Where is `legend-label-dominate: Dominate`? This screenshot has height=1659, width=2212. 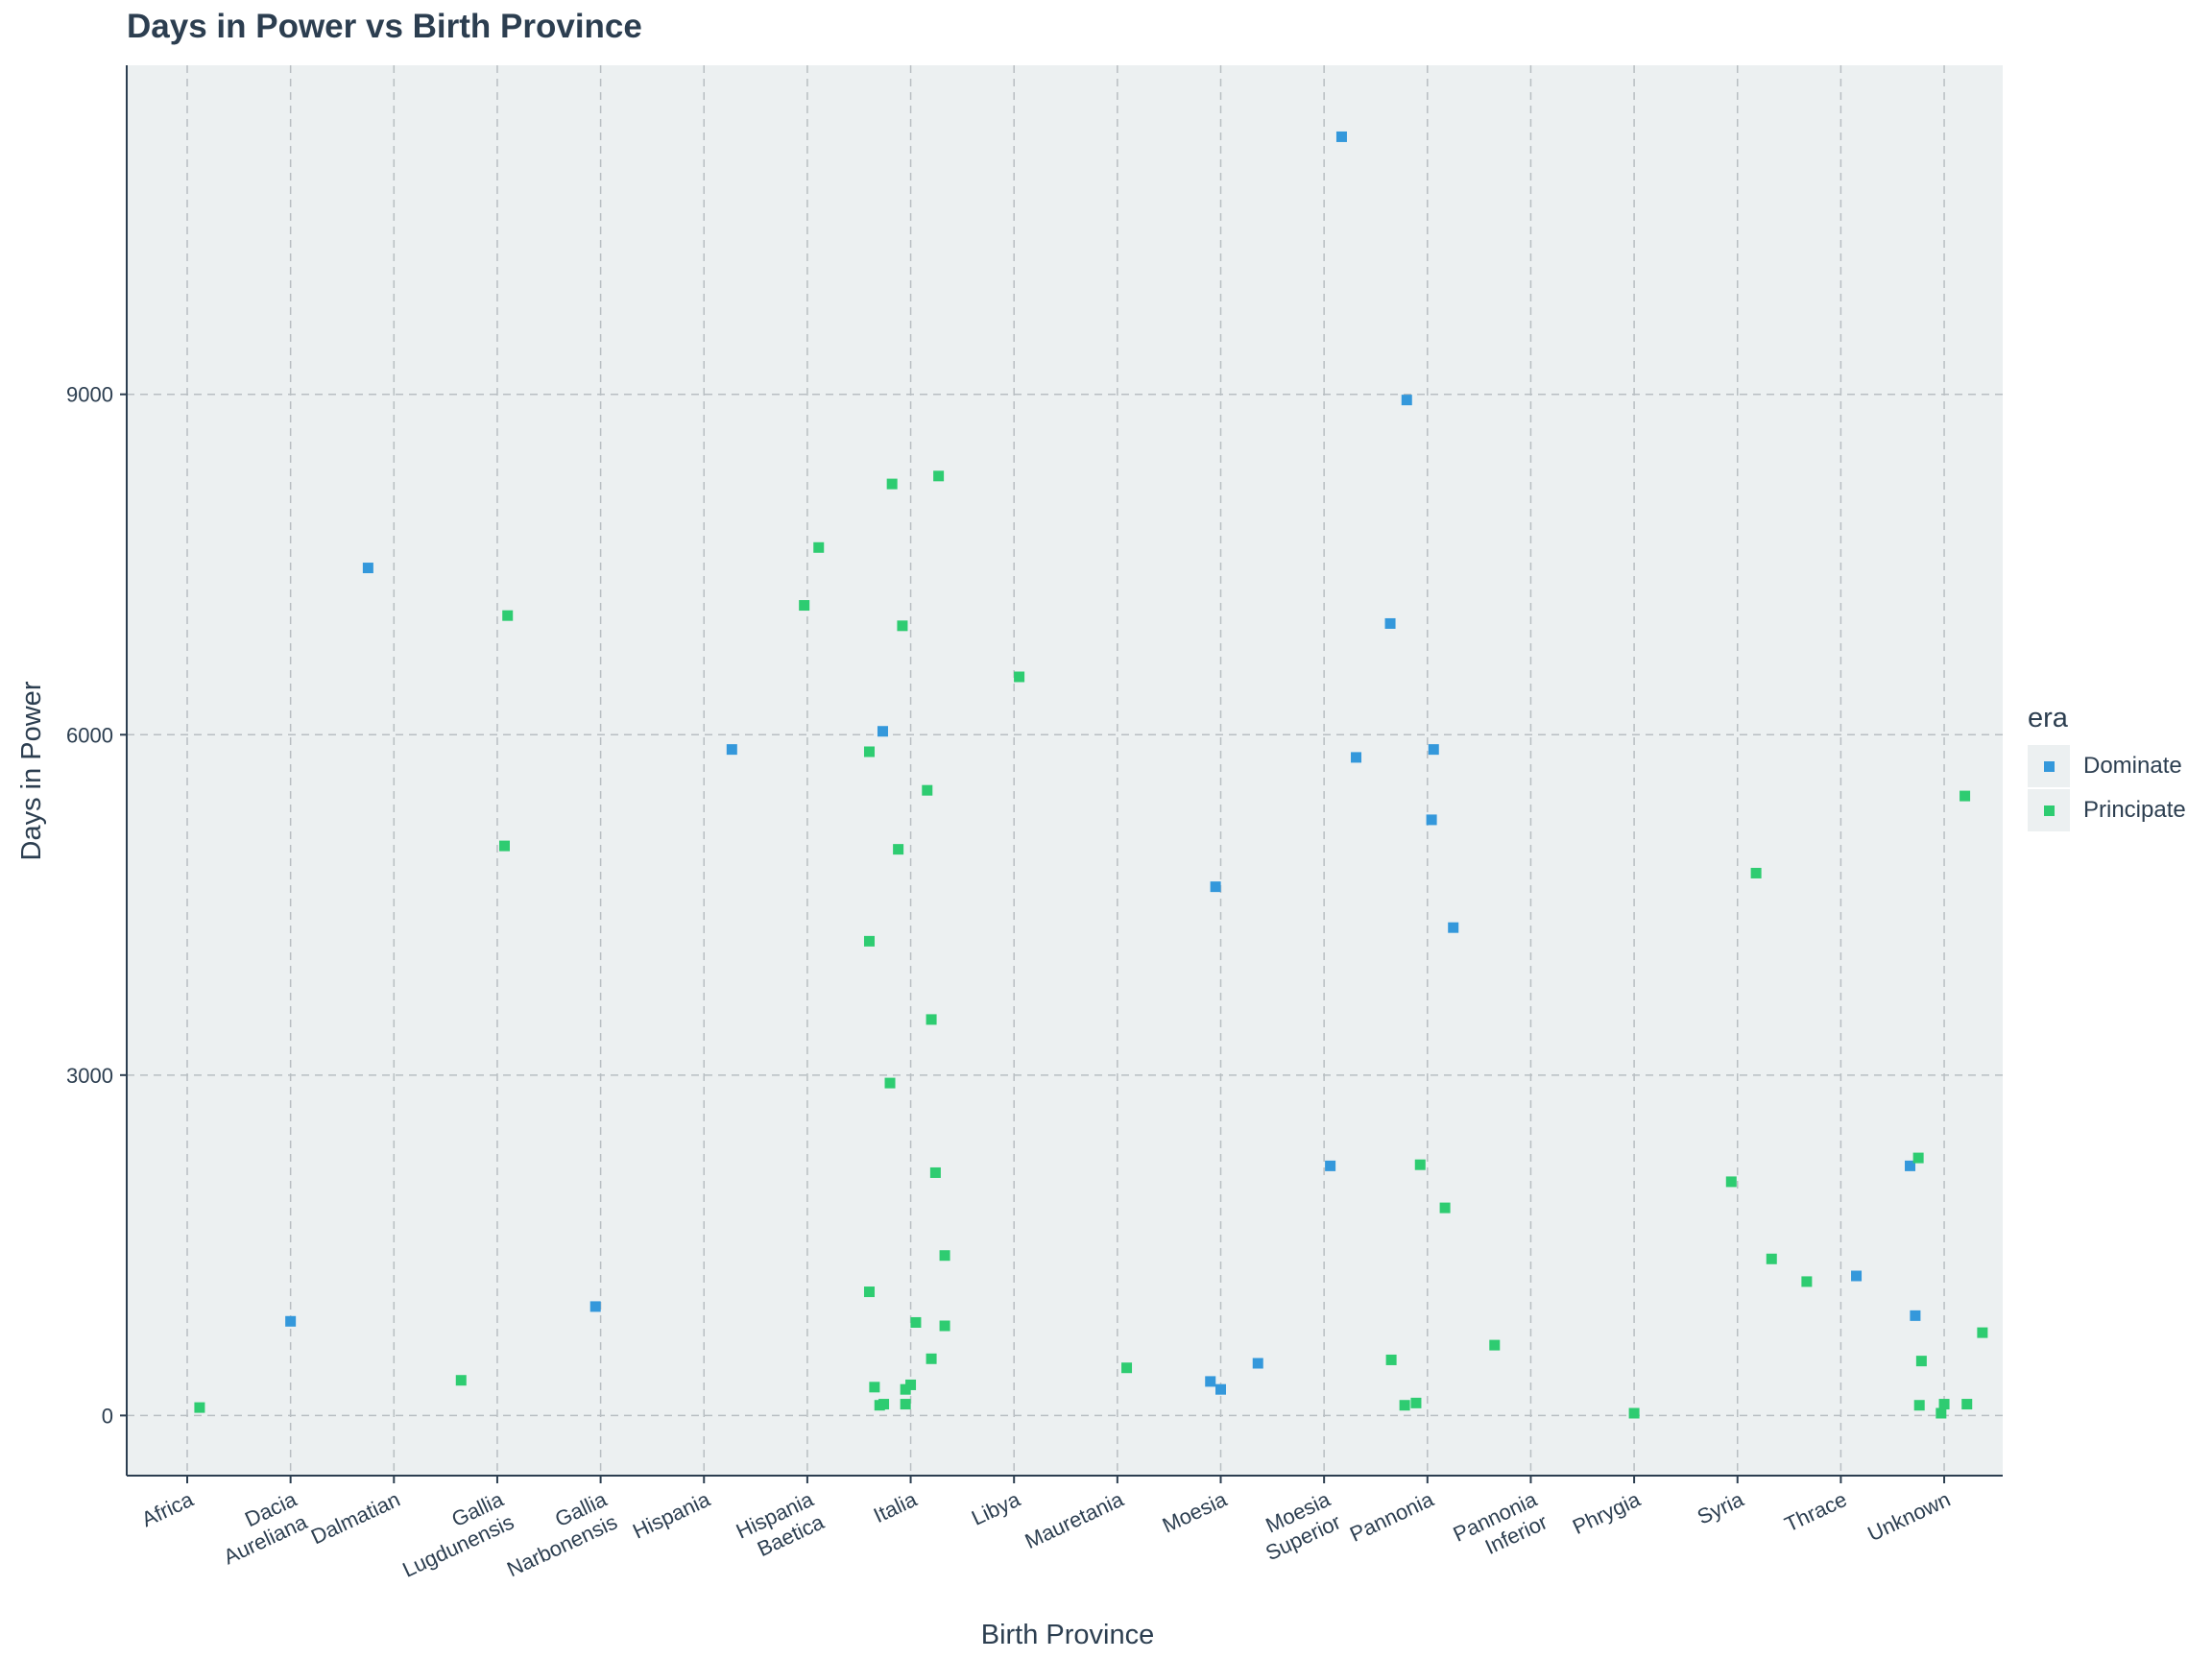 legend-label-dominate: Dominate is located at coordinates (2132, 766).